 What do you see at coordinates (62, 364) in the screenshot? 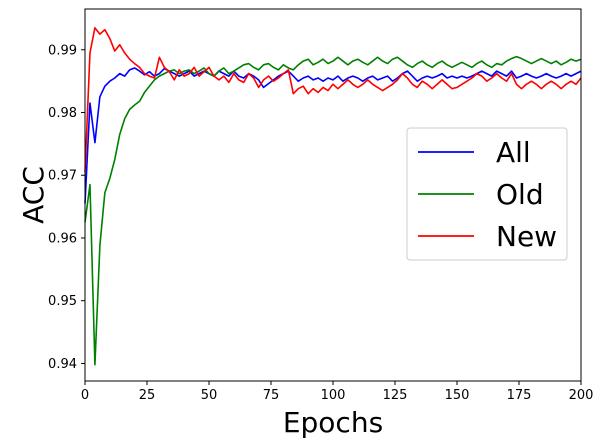
I see `y-tick-label: 0.94` at bounding box center [62, 364].